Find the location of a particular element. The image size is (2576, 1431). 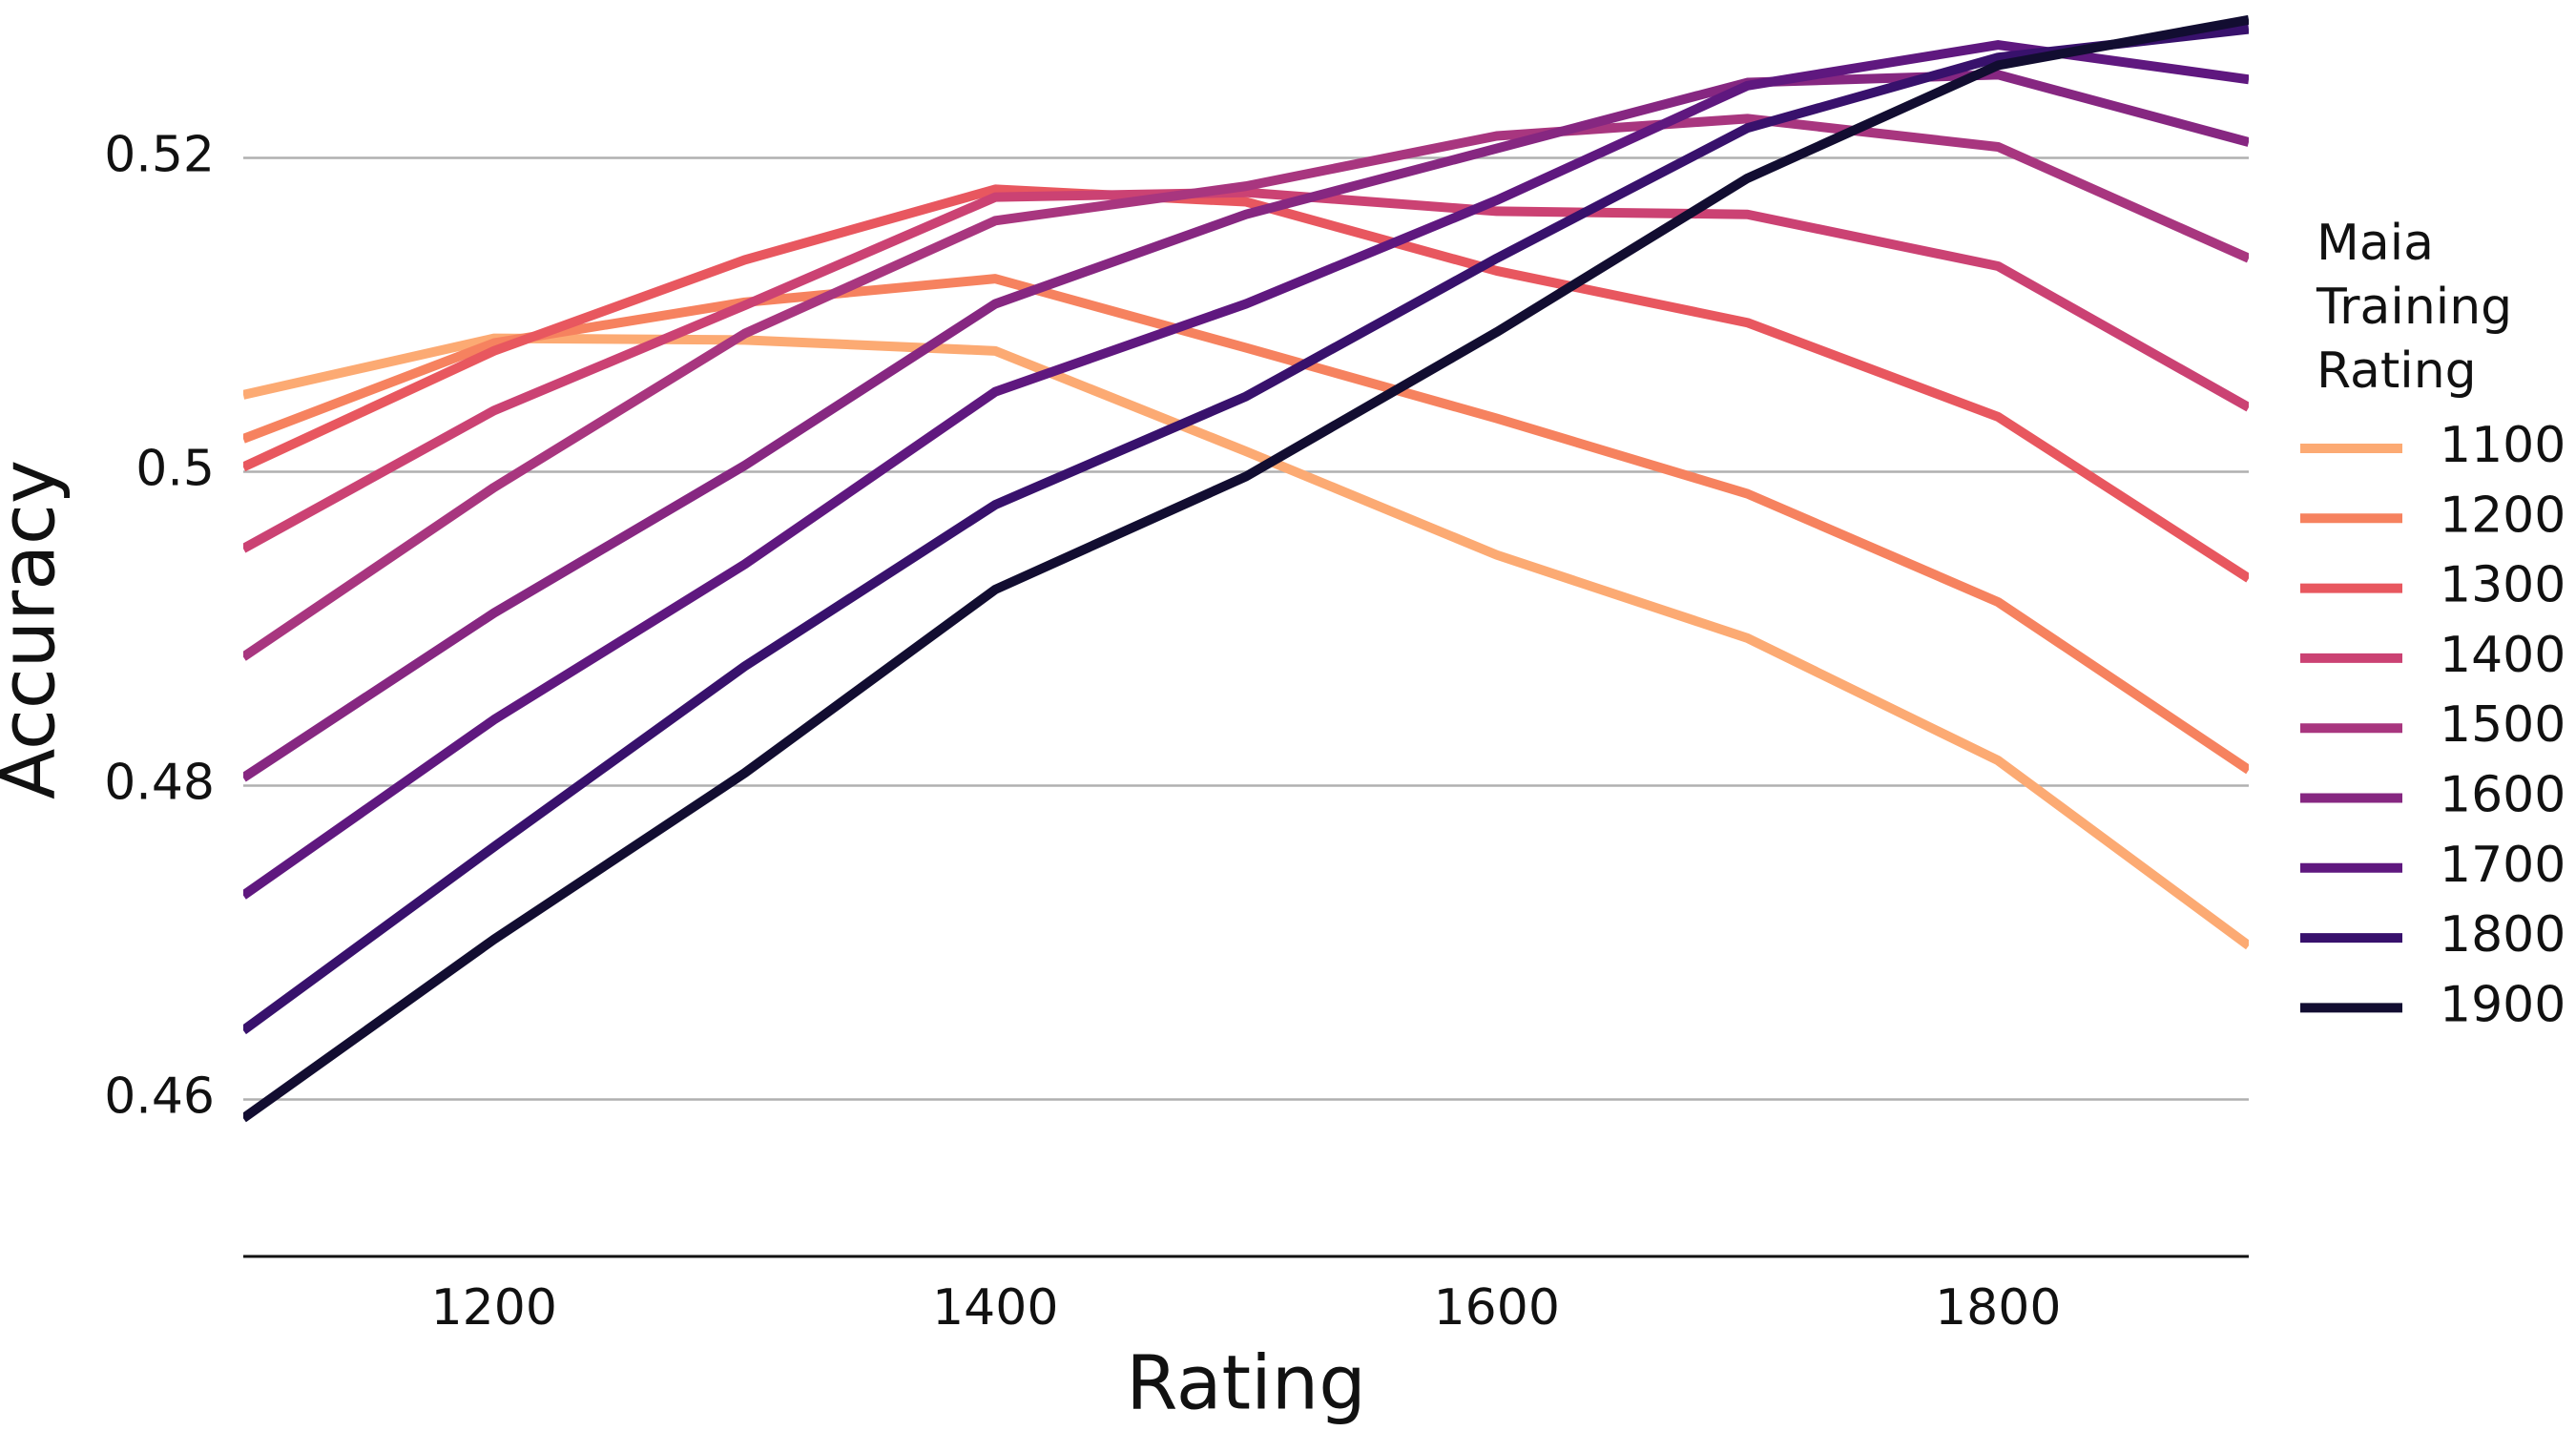

y-tick-label: 0.52 is located at coordinates (159, 155).